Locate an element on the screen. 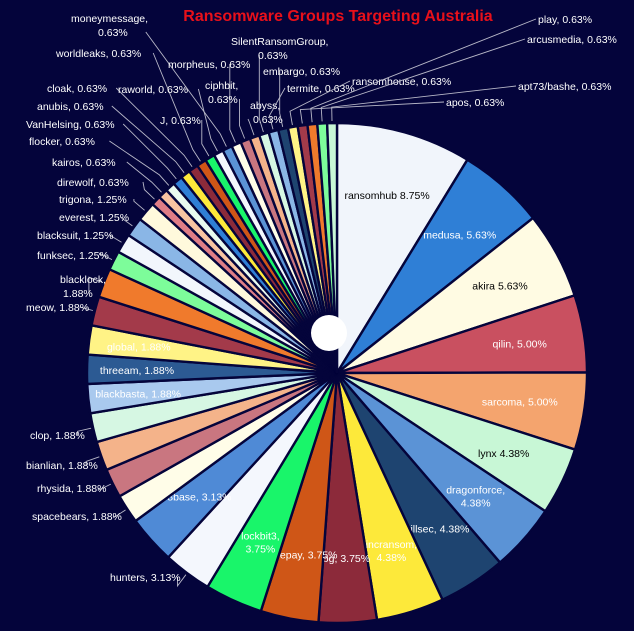 The height and width of the screenshot is (631, 634). leader-line-moneymessage is located at coordinates (186, 89).